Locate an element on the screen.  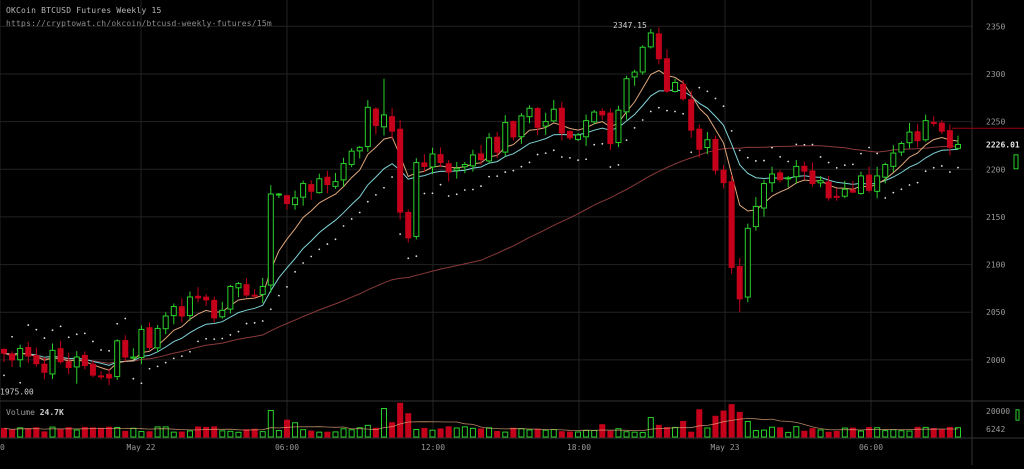
edge-volume-marker is located at coordinates (1017, 415).